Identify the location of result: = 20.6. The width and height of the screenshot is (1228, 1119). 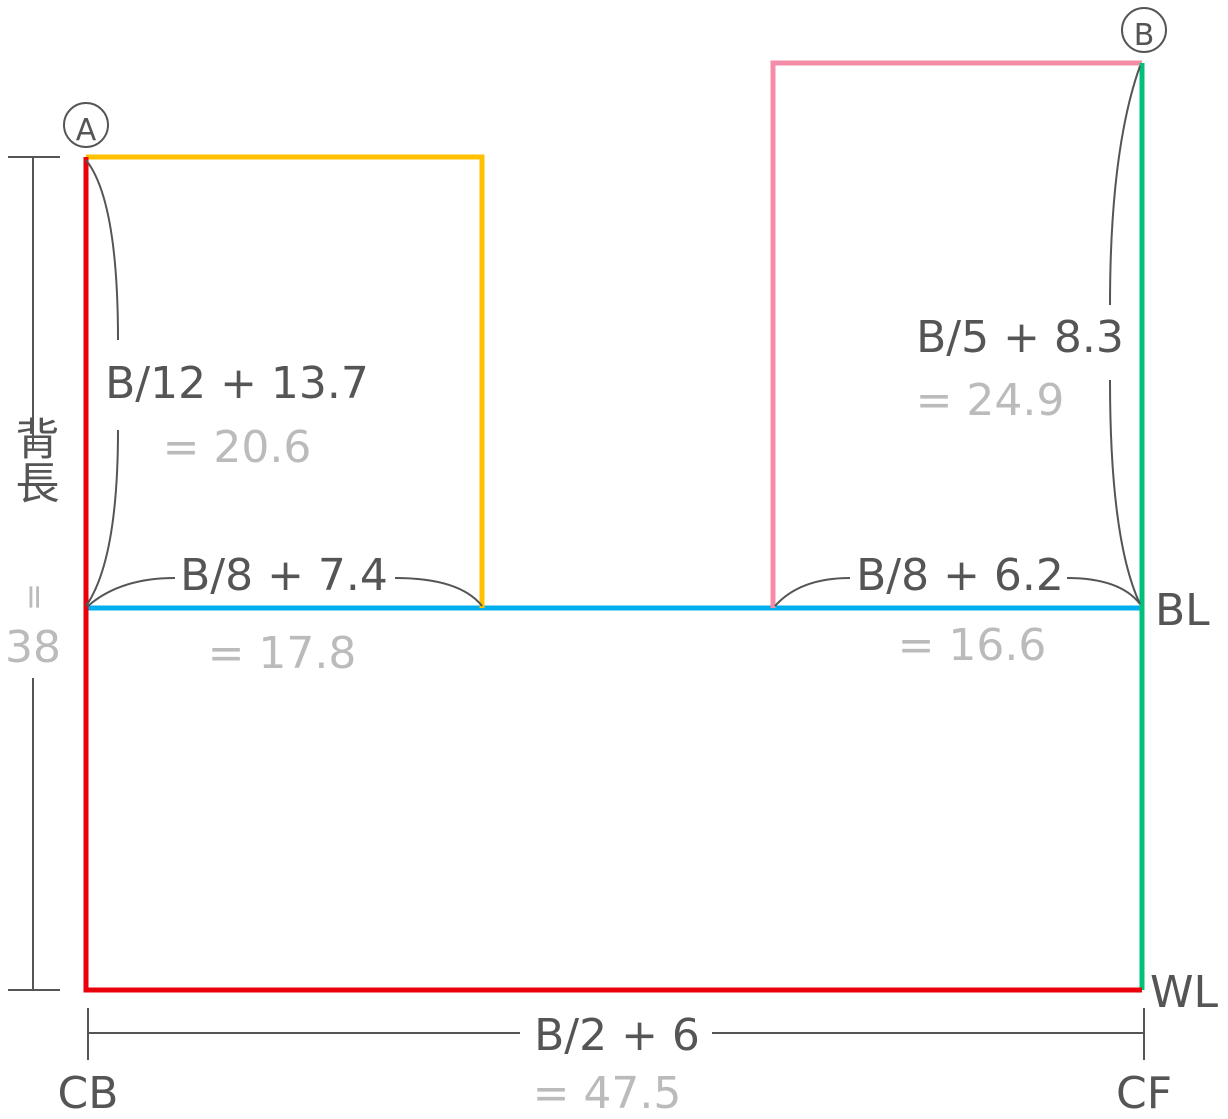
(237, 447).